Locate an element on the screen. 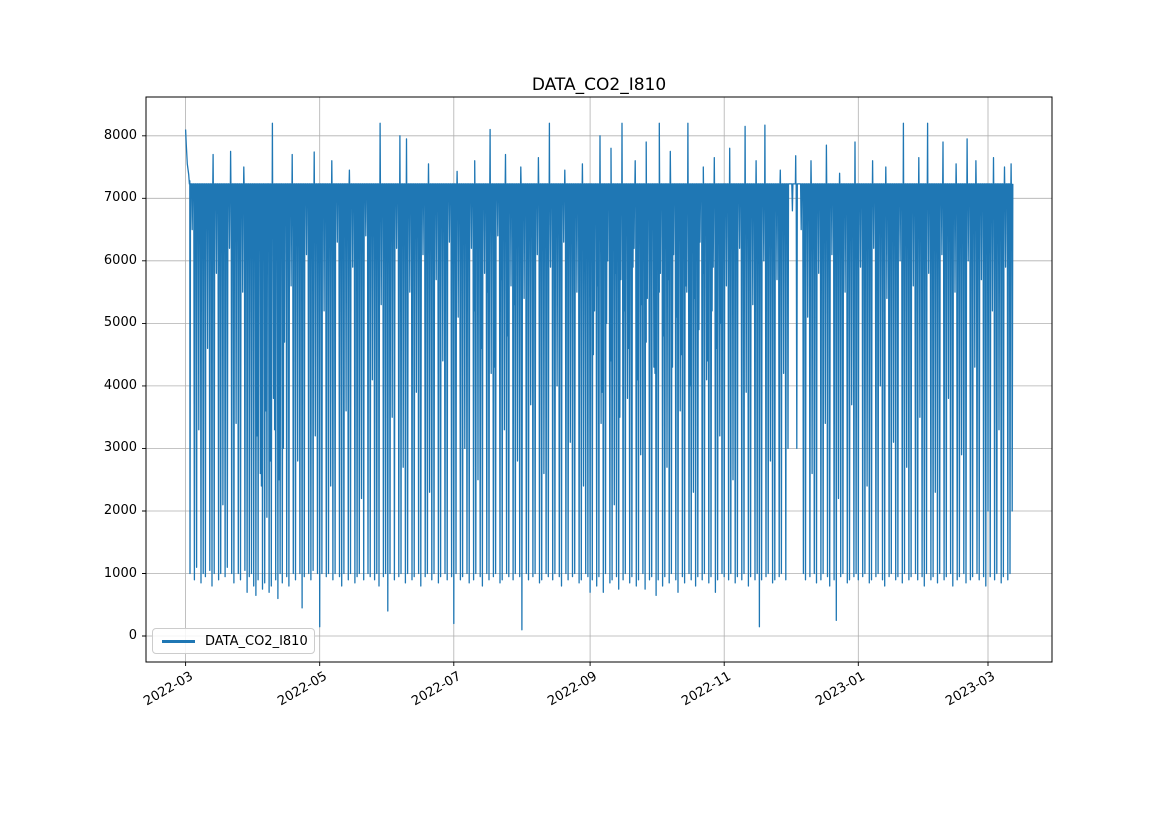 This screenshot has width=1169, height=827. legend-line-sample is located at coordinates (178, 641).